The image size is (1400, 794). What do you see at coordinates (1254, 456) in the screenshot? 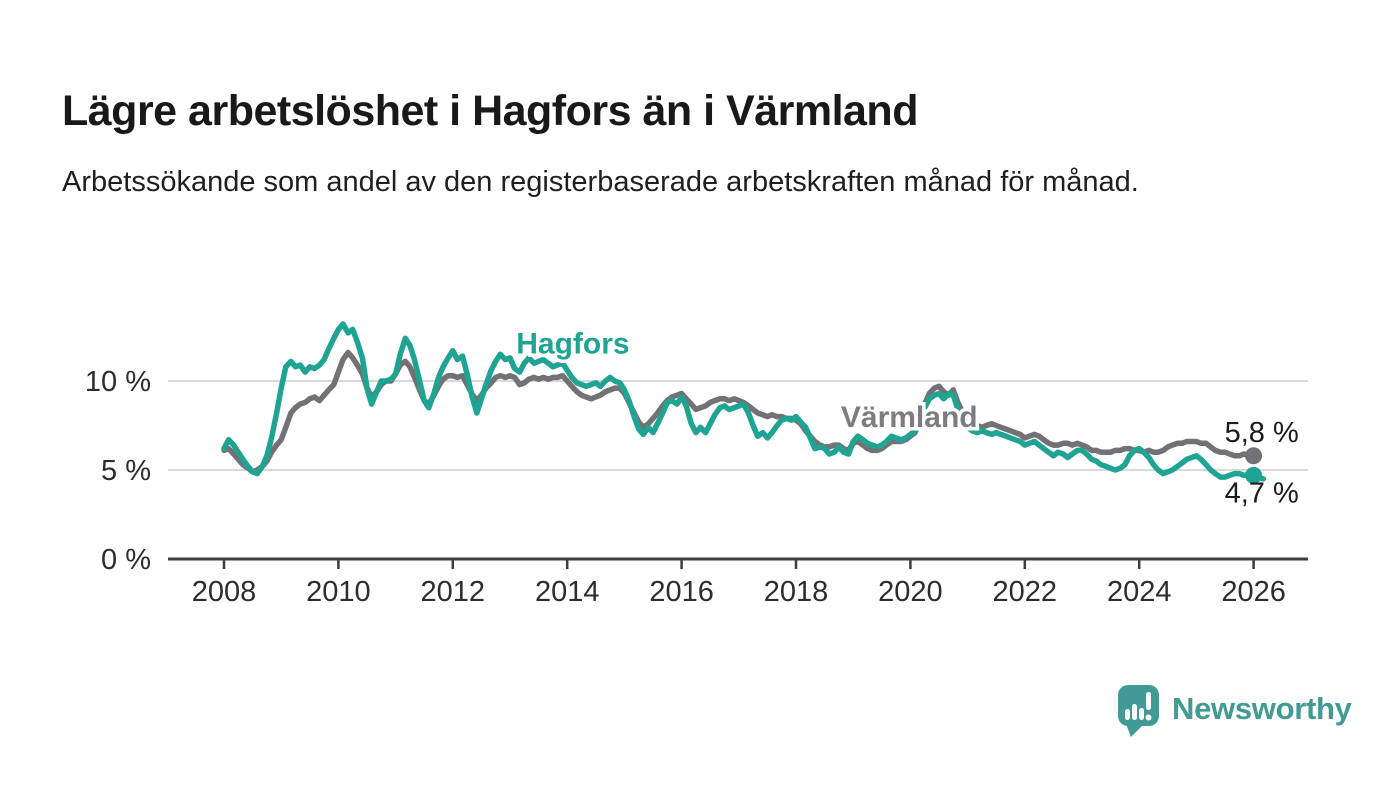
I see `series-end-dot-varmland` at bounding box center [1254, 456].